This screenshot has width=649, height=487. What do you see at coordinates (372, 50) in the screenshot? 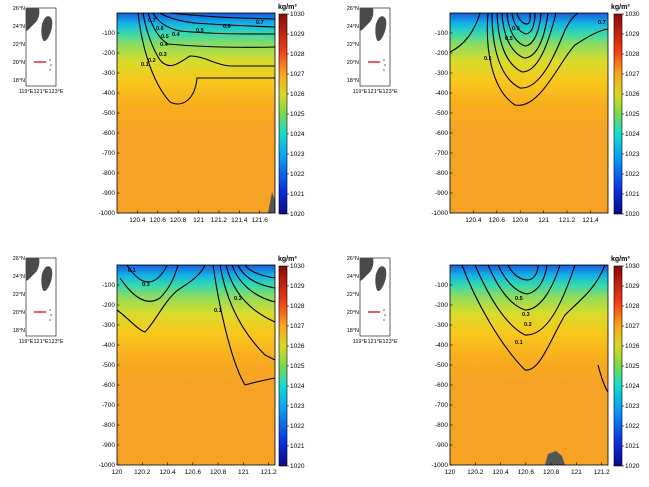
I see `inset-map-2: 26°N 24°N 22°N 20°N 18°N 119°E 121°E 123°E` at bounding box center [372, 50].